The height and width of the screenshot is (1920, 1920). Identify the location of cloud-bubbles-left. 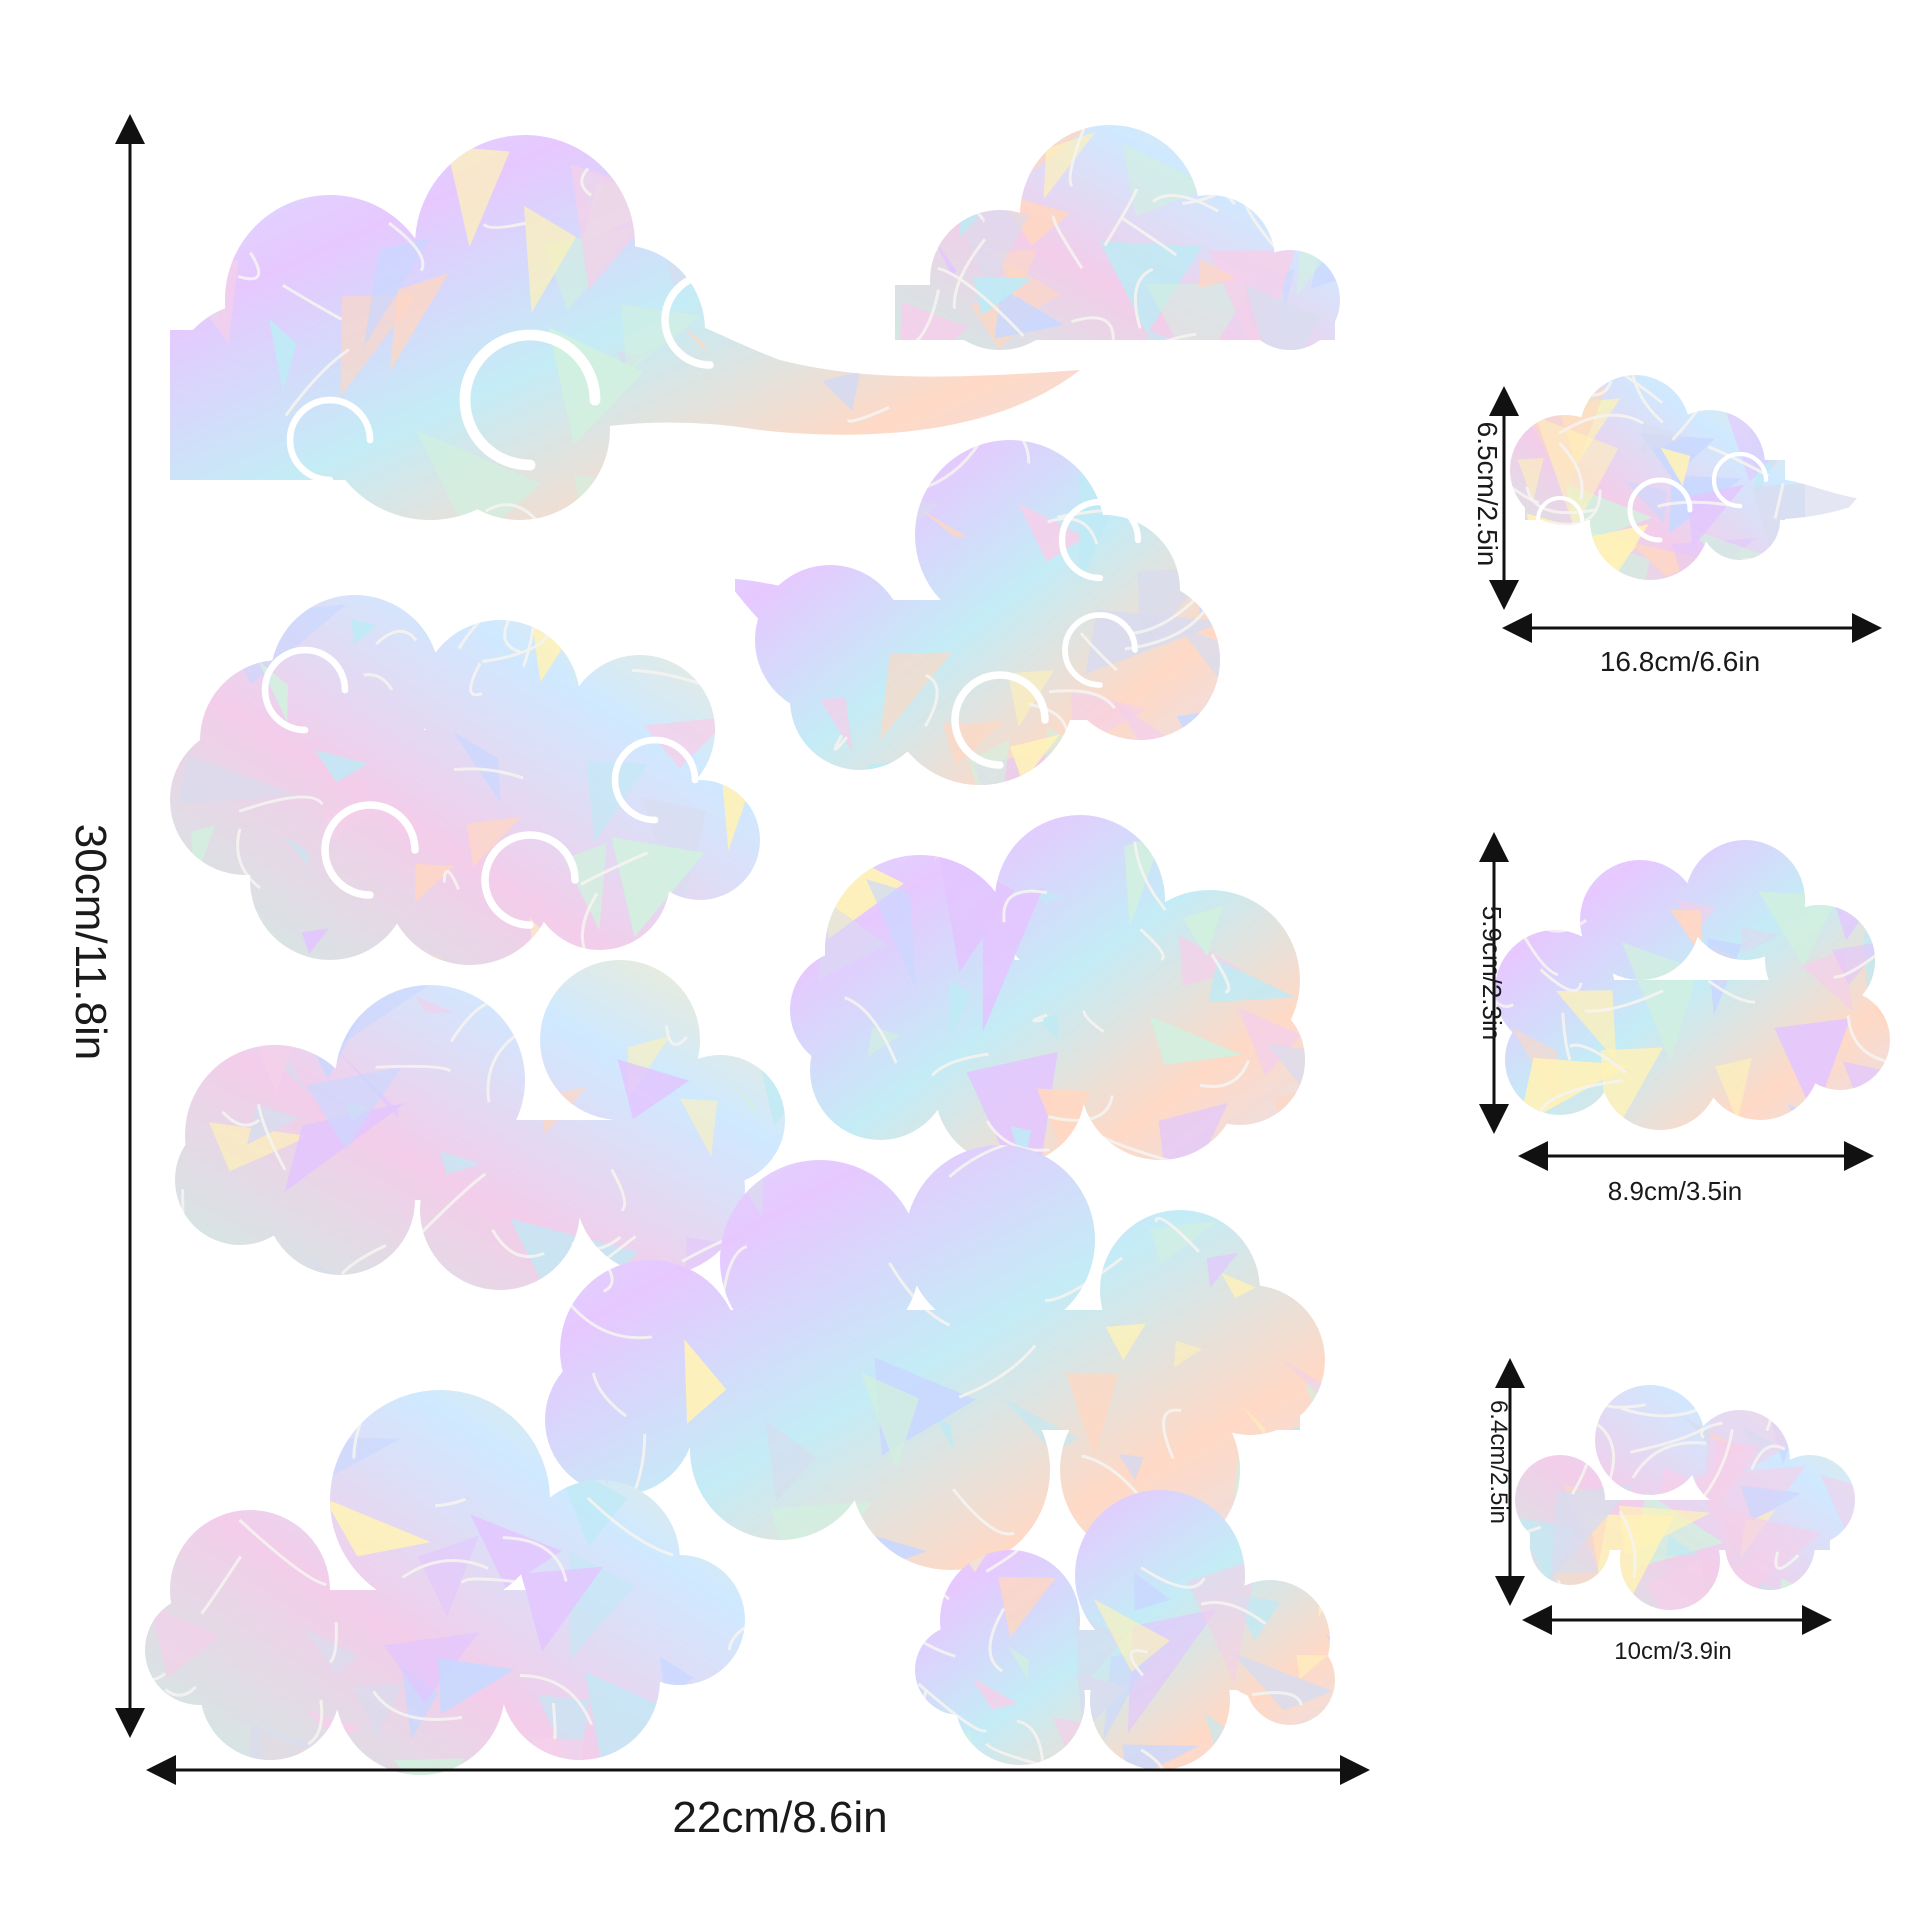
(465, 780).